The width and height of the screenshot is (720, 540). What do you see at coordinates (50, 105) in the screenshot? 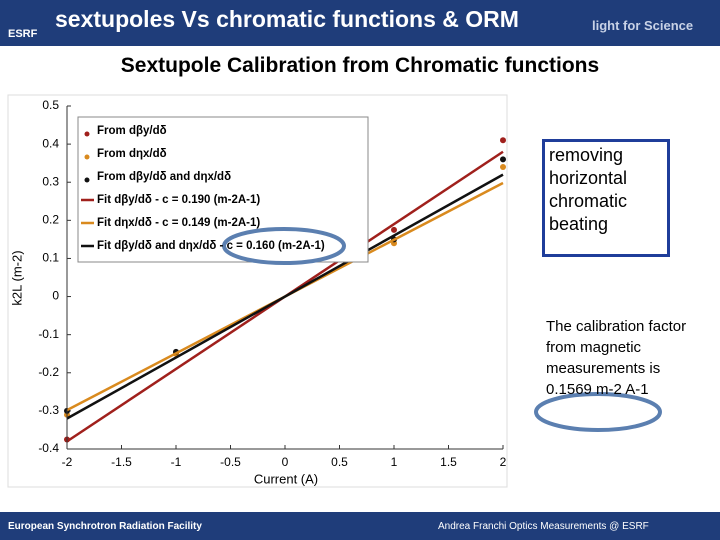
I see `y-tick-label: 0.5` at bounding box center [50, 105].